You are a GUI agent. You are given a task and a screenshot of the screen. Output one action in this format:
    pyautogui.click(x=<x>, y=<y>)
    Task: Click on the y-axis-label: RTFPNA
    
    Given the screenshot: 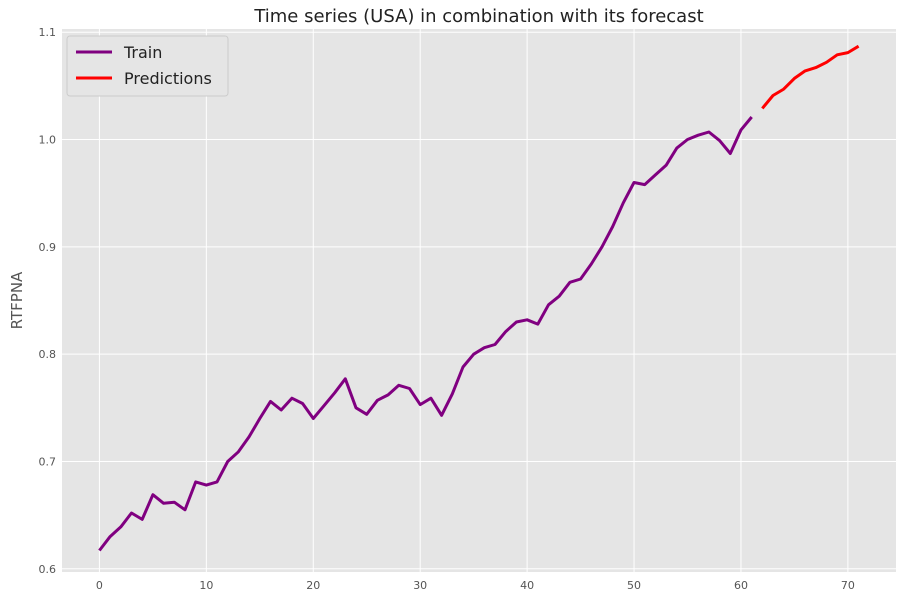 What is the action you would take?
    pyautogui.click(x=17, y=300)
    